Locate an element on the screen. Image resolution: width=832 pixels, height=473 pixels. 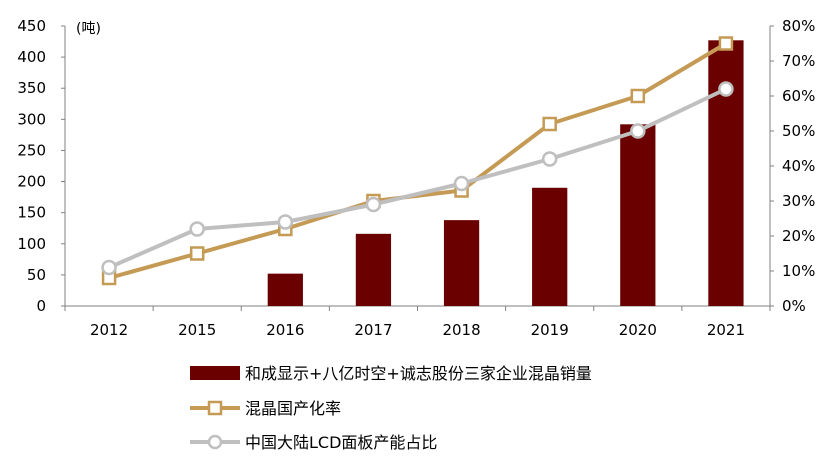
left-axis-tick-label: 150 is located at coordinates (31, 213).